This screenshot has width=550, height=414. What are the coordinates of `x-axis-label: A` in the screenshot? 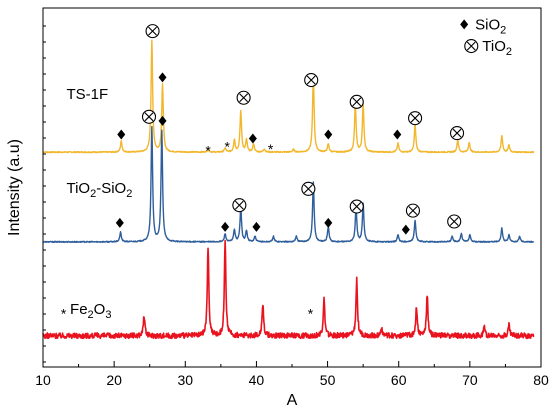 It's located at (292, 400).